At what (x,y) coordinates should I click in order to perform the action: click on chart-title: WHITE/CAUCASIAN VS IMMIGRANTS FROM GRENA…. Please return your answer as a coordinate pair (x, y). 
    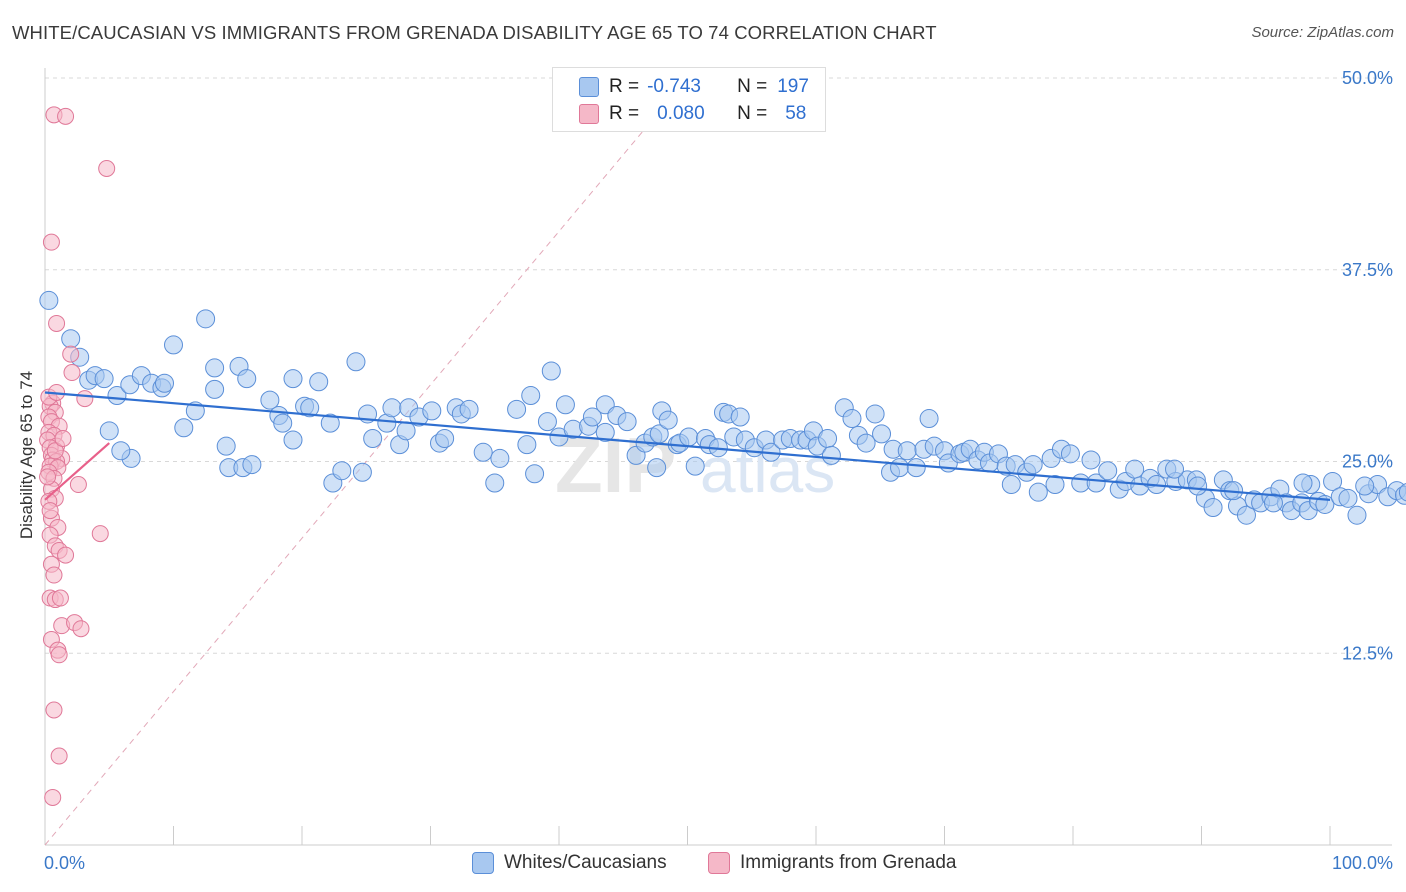
    Looking at the image, I should click on (474, 32).